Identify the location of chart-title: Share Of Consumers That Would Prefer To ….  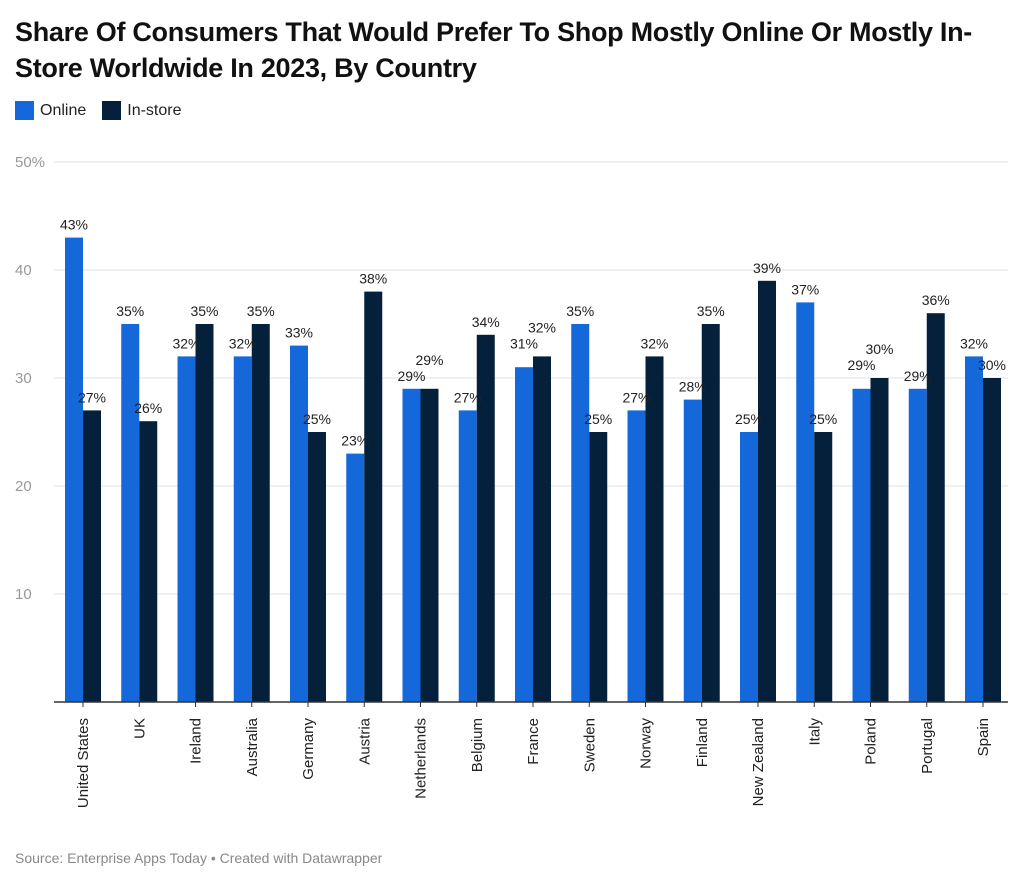
(493, 50).